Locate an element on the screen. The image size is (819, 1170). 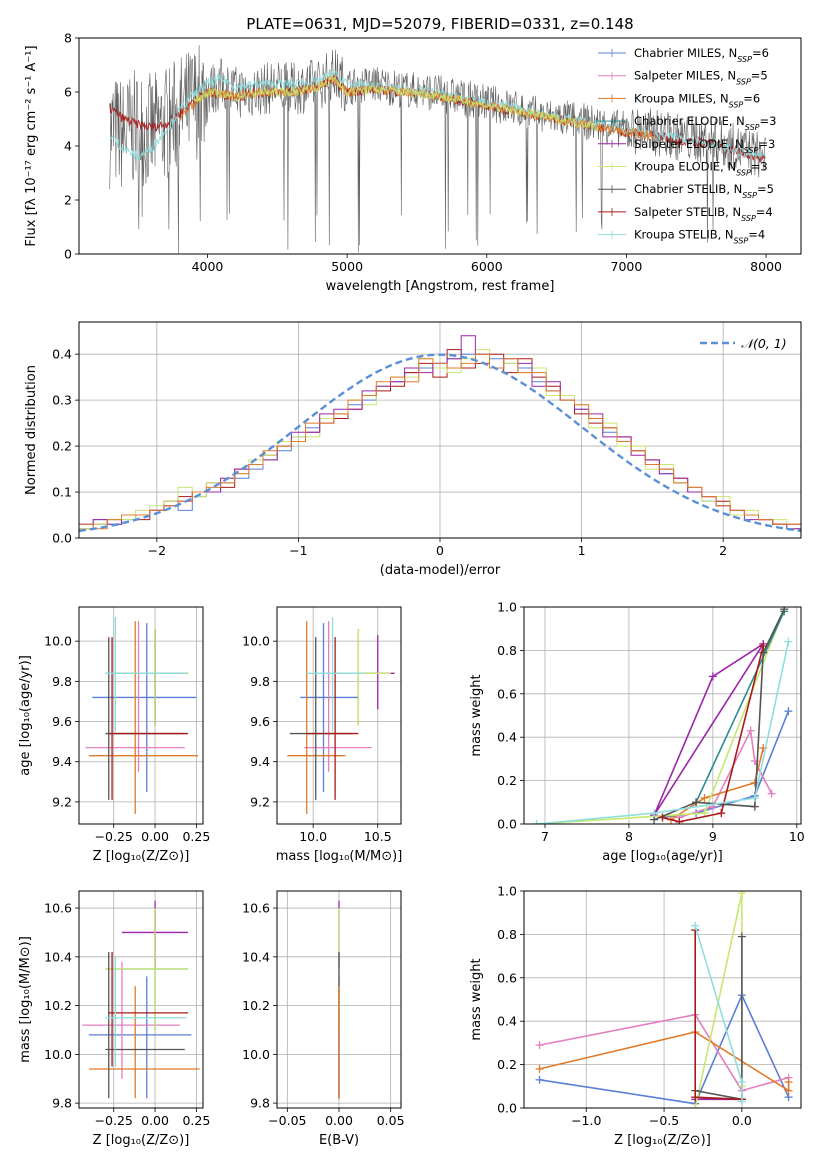
legend-label: Chabrier MILES, NSSP=6 is located at coordinates (701, 55).